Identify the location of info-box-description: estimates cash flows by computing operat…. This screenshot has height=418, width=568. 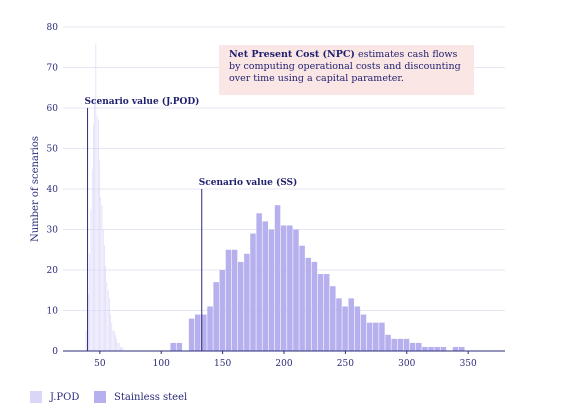
(345, 66).